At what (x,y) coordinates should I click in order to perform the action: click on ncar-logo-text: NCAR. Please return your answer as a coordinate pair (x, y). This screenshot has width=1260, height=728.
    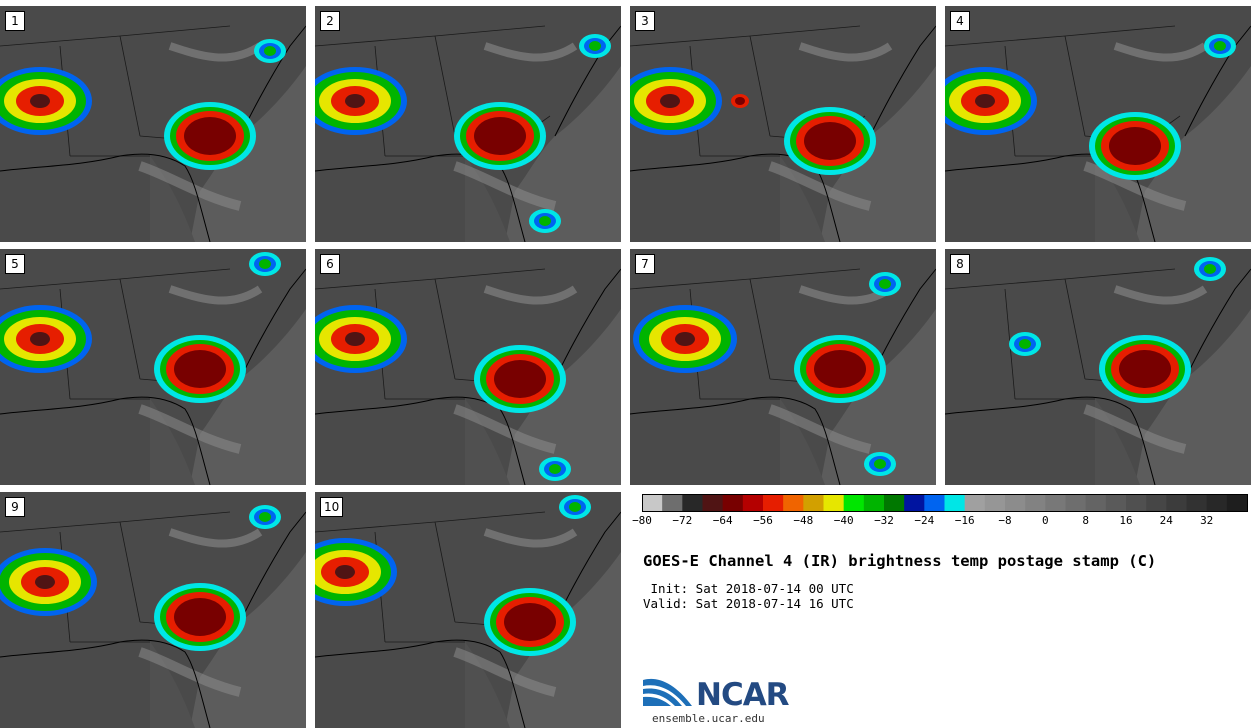
    Looking at the image, I should click on (743, 695).